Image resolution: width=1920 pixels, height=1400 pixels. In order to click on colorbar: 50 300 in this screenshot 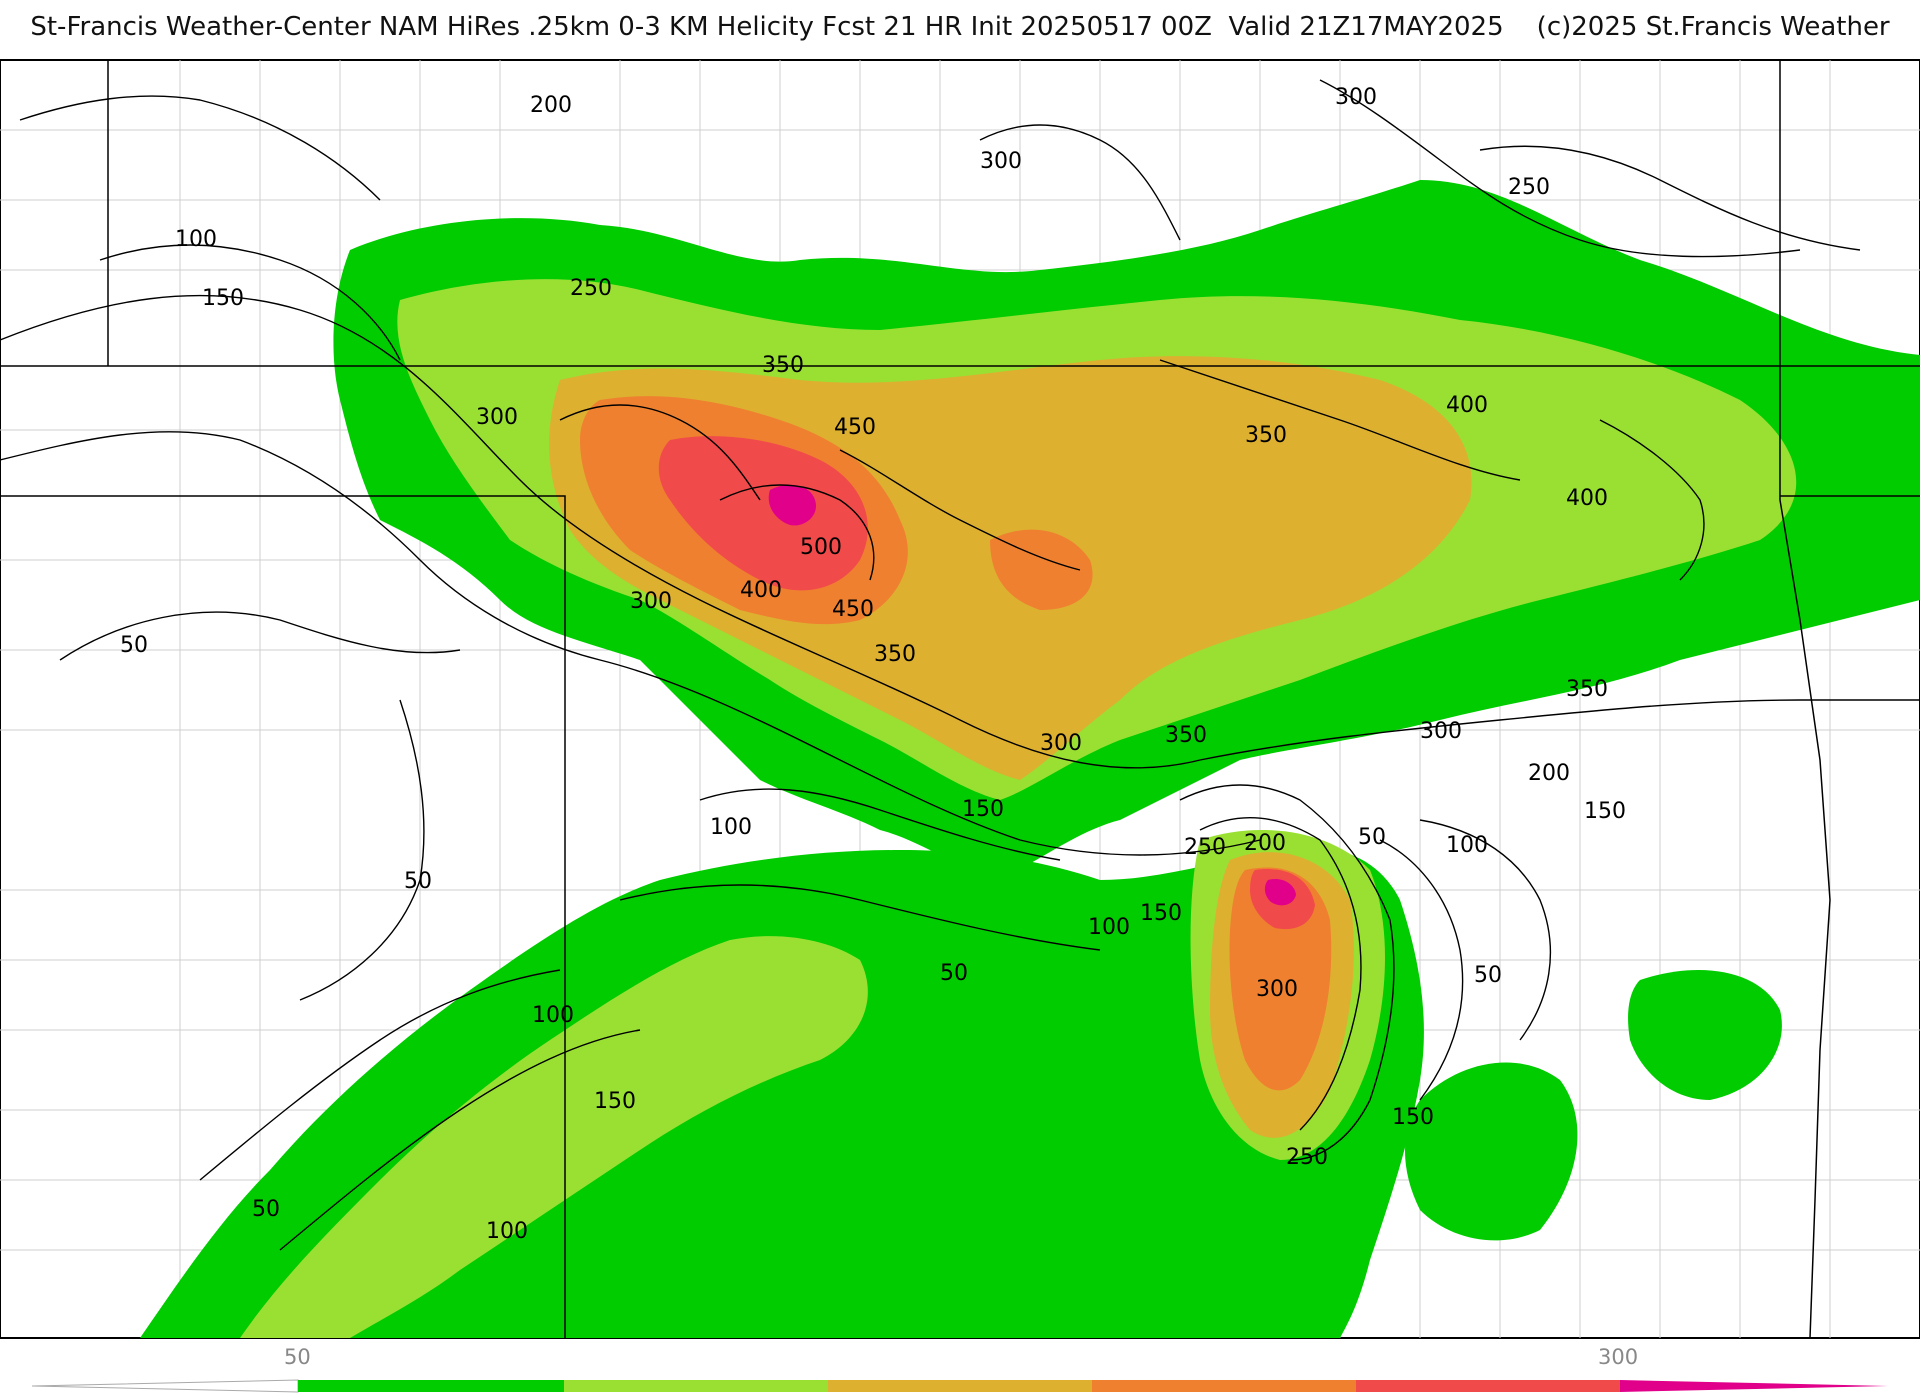, I will do `click(959, 1369)`.